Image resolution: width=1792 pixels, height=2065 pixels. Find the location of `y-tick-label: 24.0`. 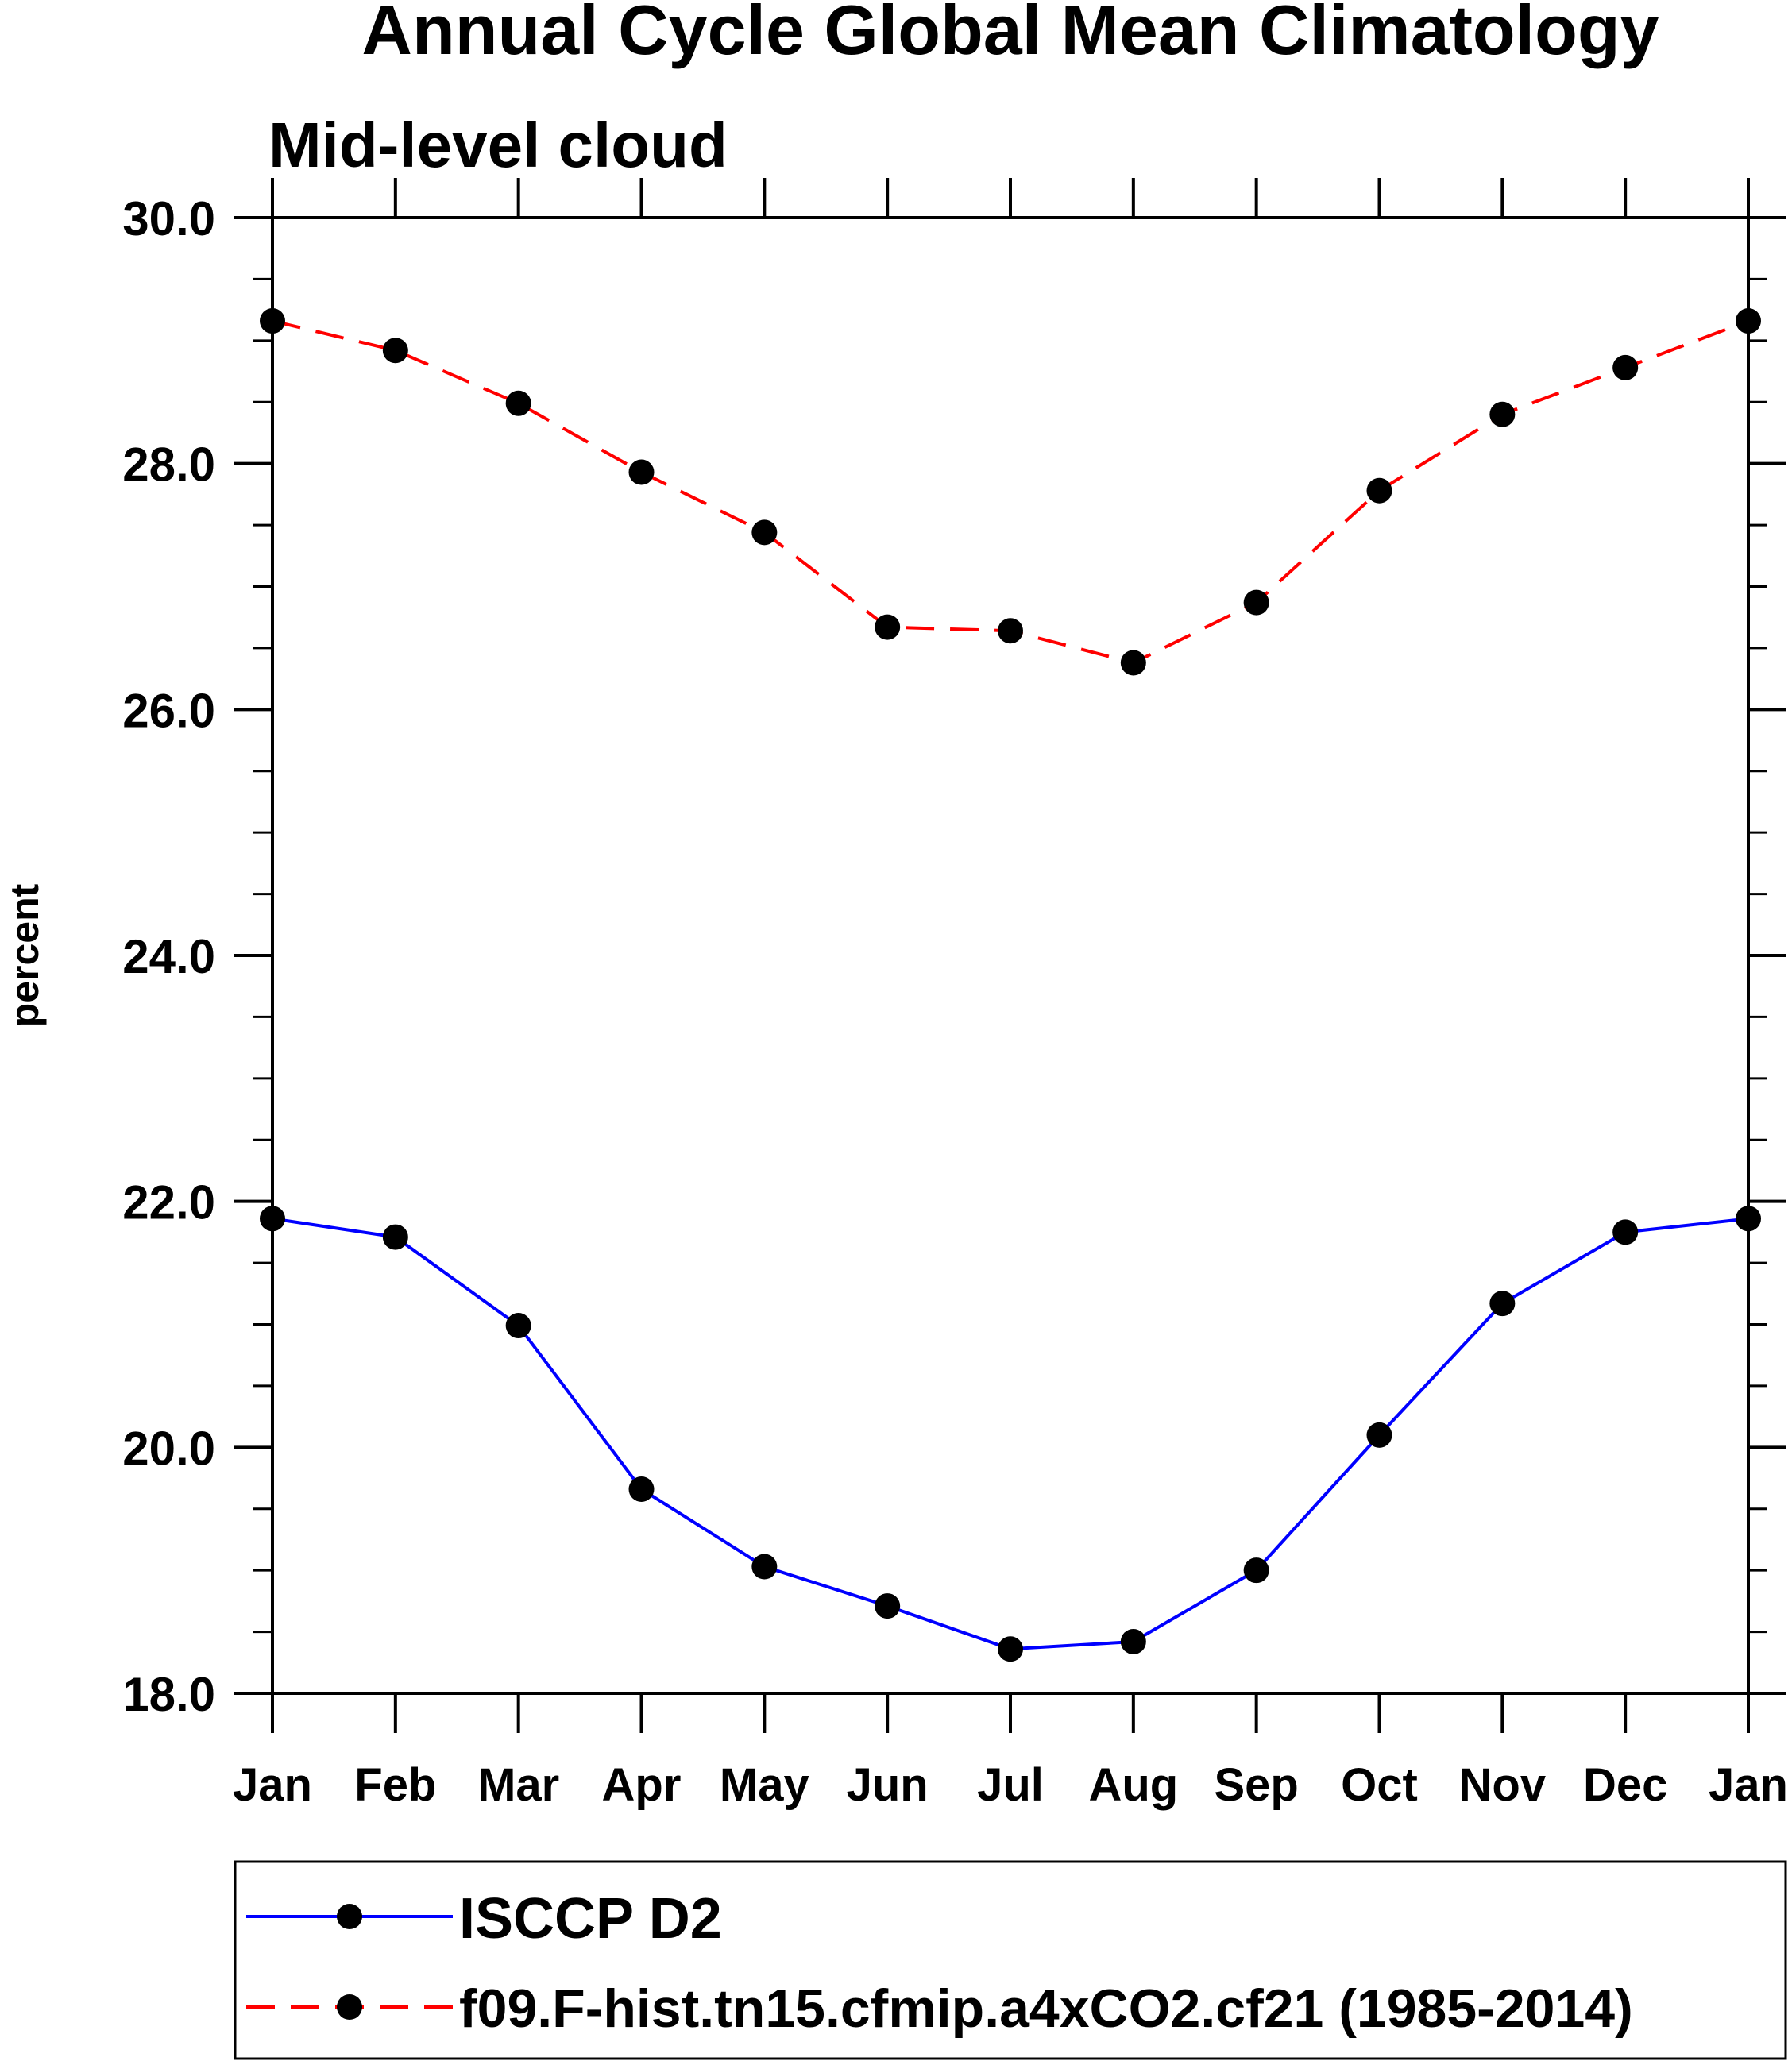

y-tick-label: 24.0 is located at coordinates (168, 957).